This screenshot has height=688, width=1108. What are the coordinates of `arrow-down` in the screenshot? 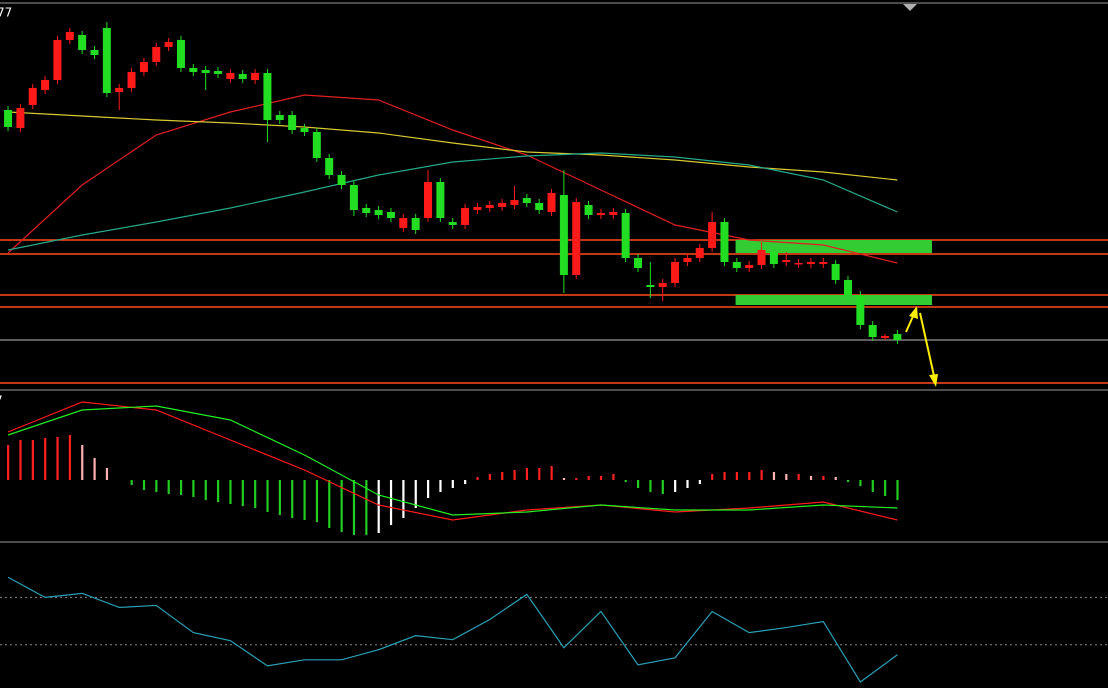 It's located at (928, 349).